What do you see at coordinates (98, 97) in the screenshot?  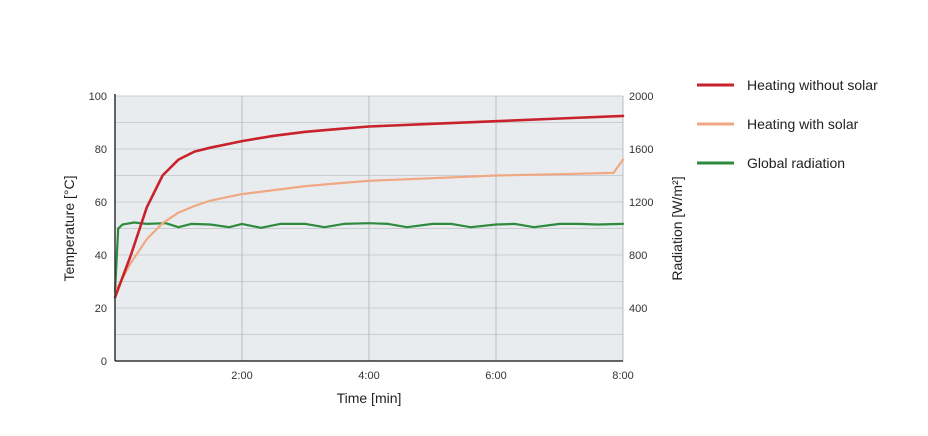 I see `y-tick-label: 100` at bounding box center [98, 97].